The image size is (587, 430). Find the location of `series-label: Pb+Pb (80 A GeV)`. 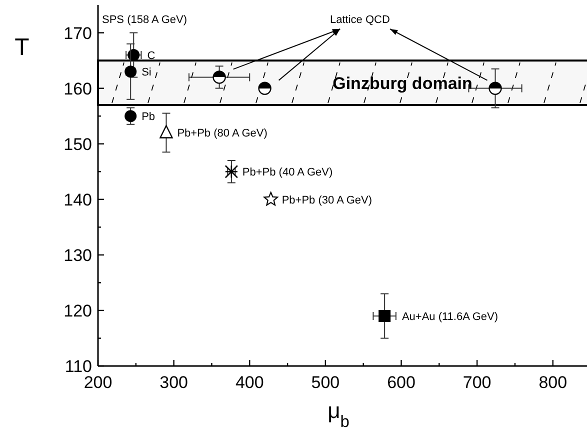

series-label: Pb+Pb (80 A GeV) is located at coordinates (222, 134).